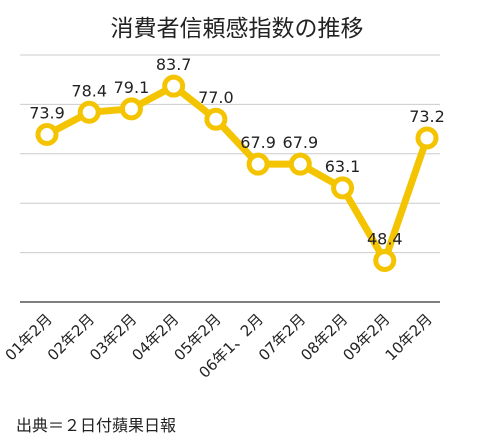 The height and width of the screenshot is (447, 484). Describe the element at coordinates (96, 425) in the screenshot. I see `source-note: 出典＝２日付蘋果日報` at that location.